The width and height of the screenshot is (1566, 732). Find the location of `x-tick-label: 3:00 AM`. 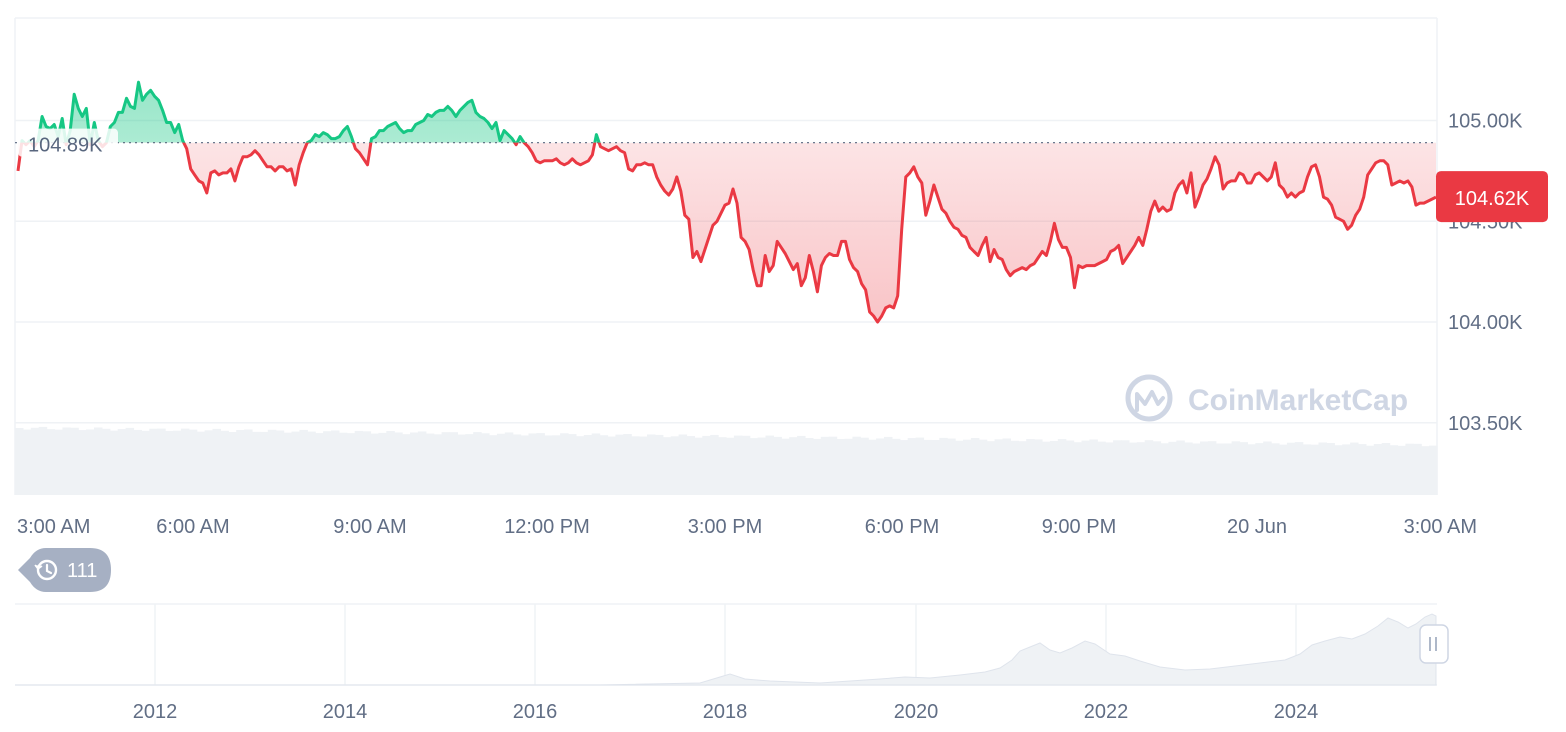

x-tick-label: 3:00 AM is located at coordinates (53, 527).